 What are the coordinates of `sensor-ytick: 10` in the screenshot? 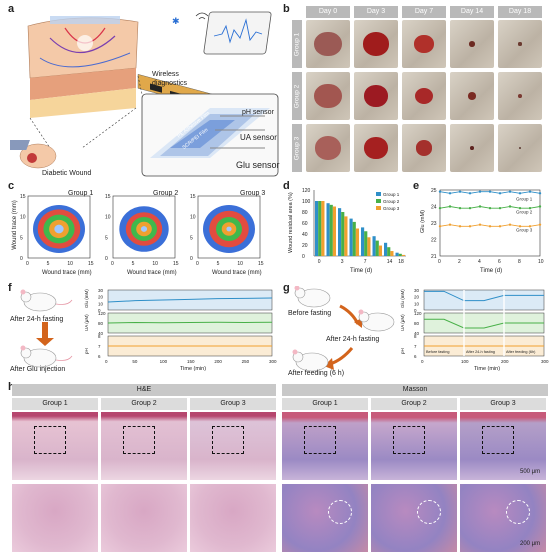 It's located at (101, 303).